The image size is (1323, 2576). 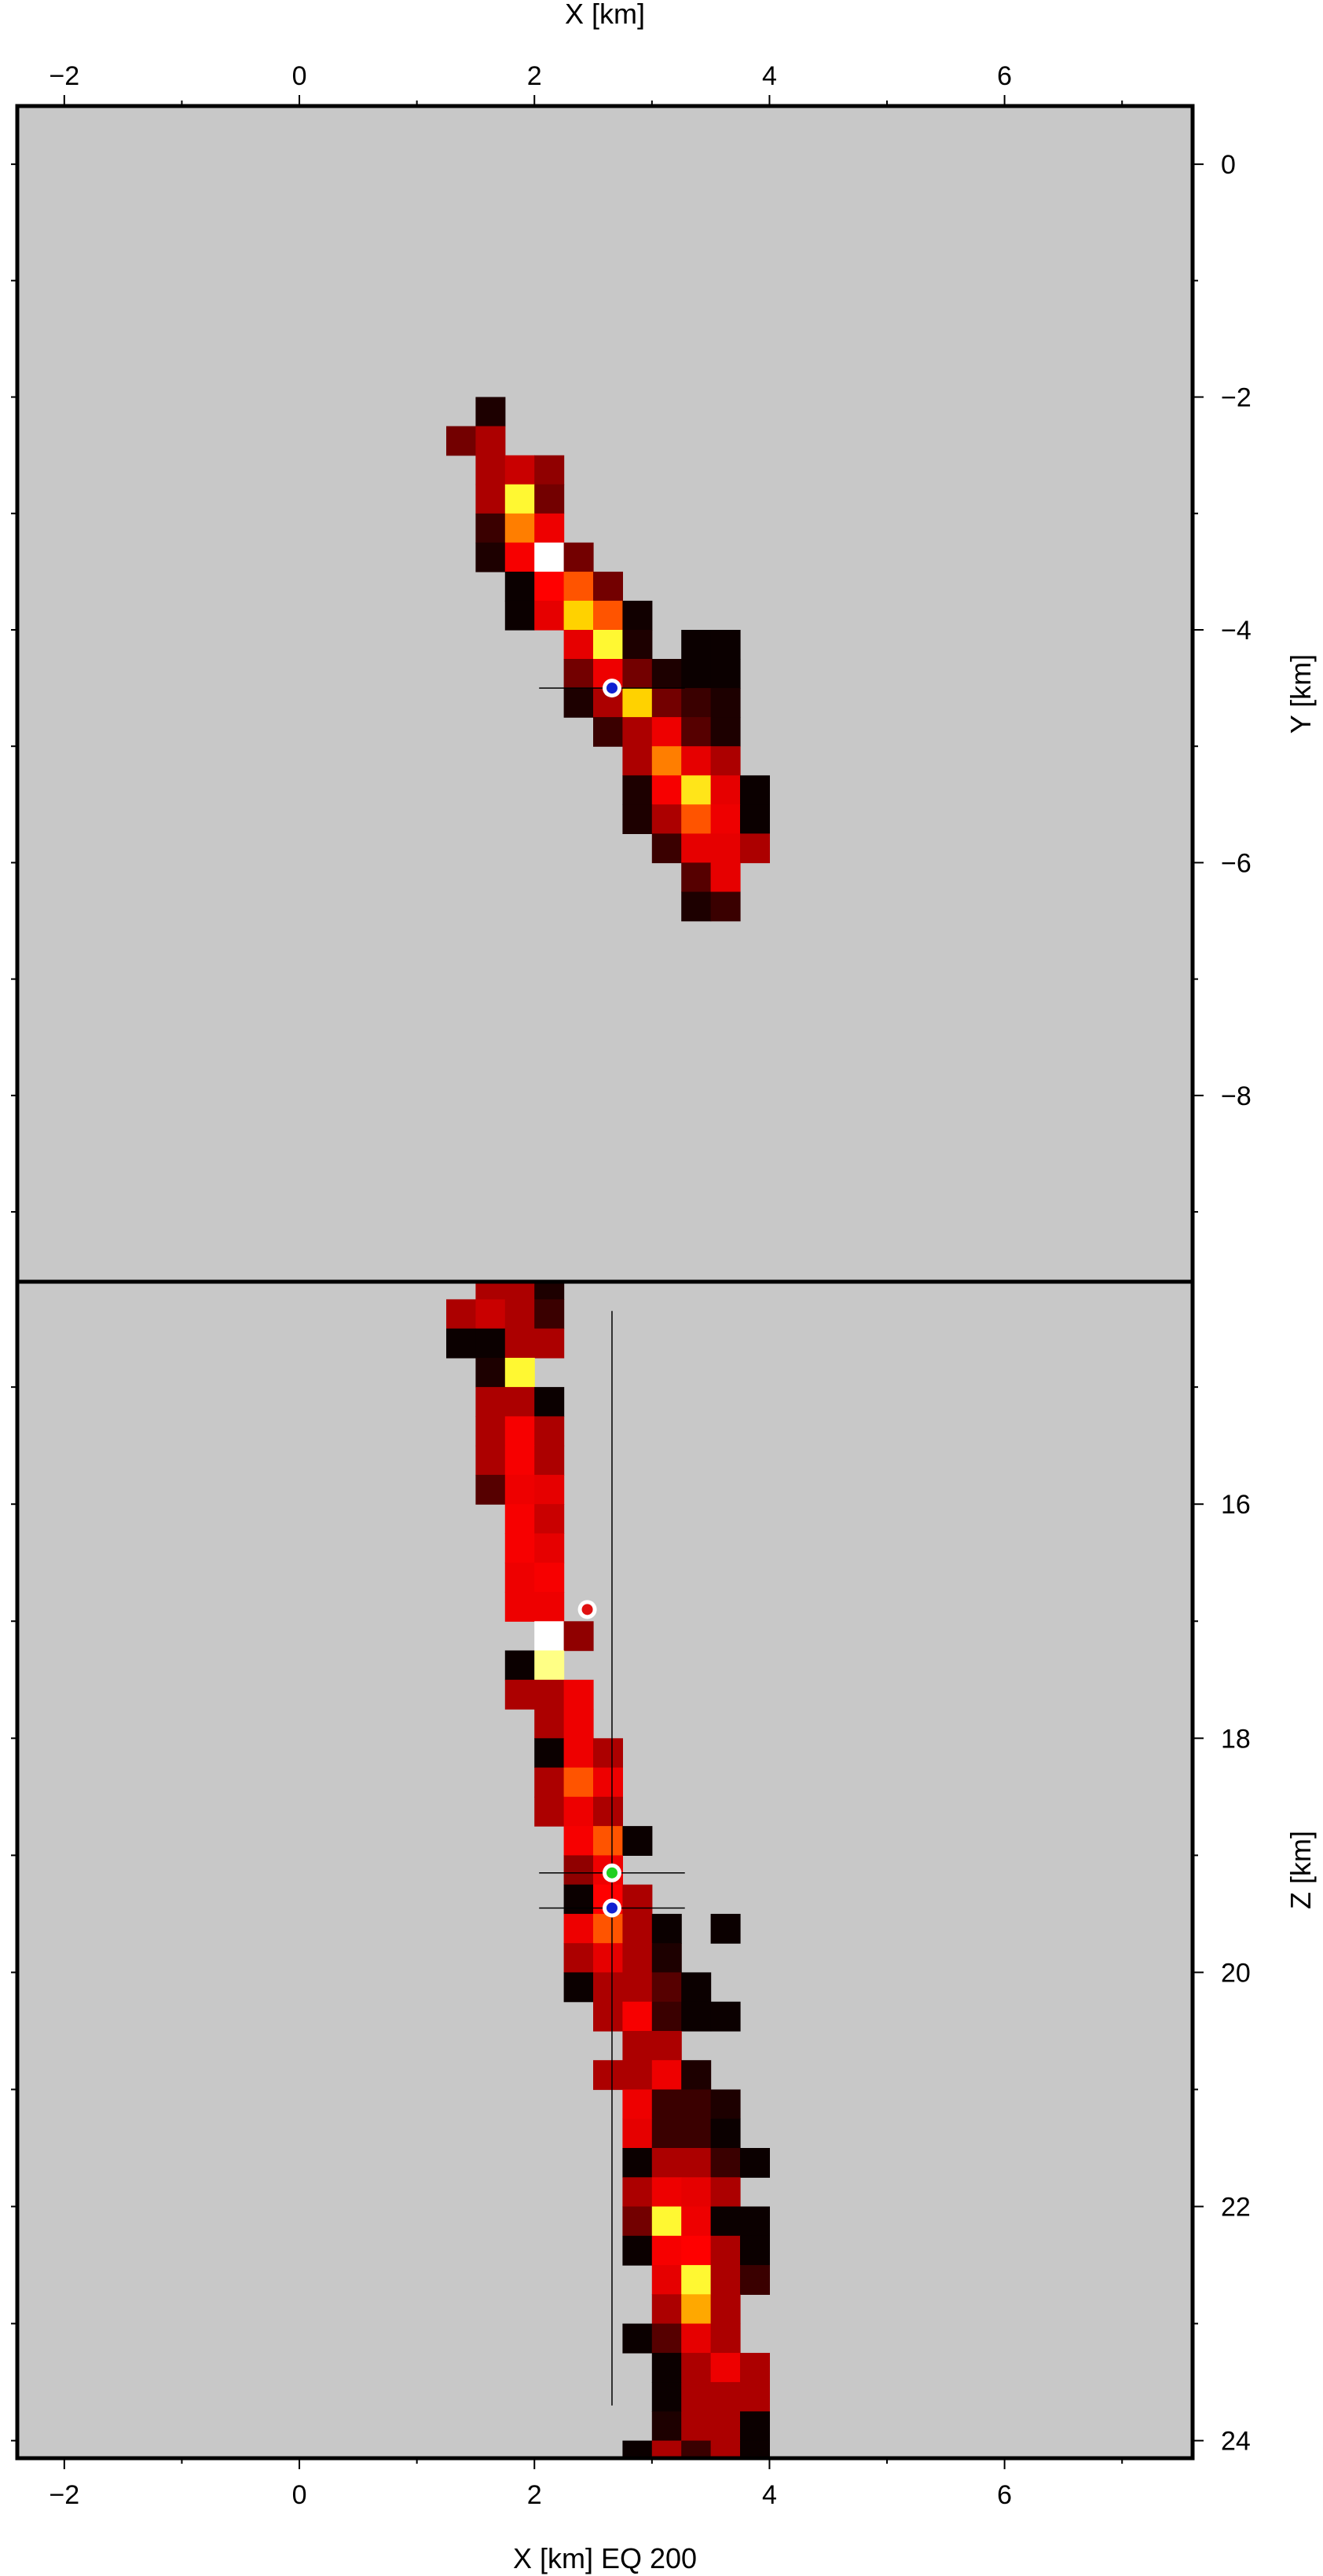 What do you see at coordinates (605, 2558) in the screenshot?
I see `x-axis-label: X [km] EQ 200` at bounding box center [605, 2558].